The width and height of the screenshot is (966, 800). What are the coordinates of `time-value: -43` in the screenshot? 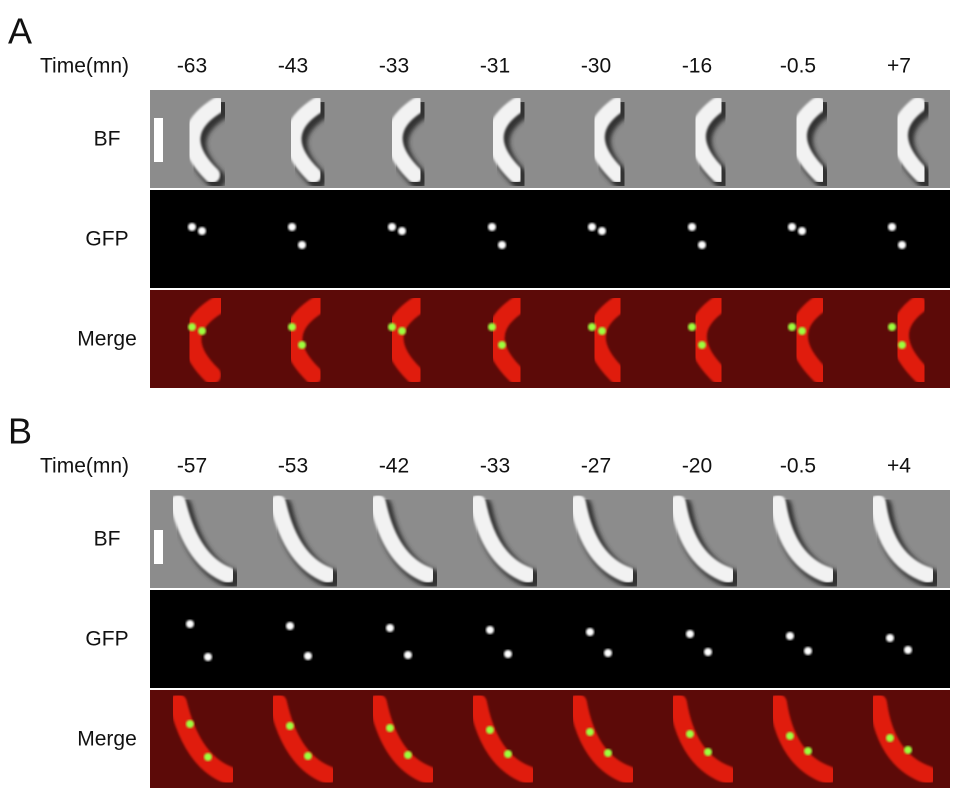 It's located at (293, 66).